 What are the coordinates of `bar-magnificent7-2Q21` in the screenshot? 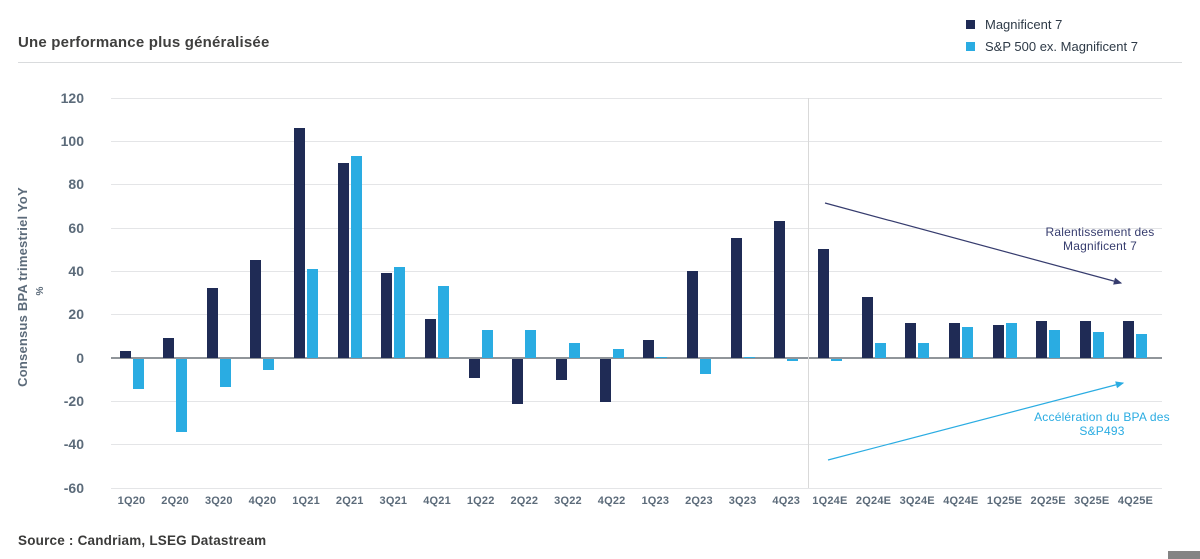 It's located at (343, 260).